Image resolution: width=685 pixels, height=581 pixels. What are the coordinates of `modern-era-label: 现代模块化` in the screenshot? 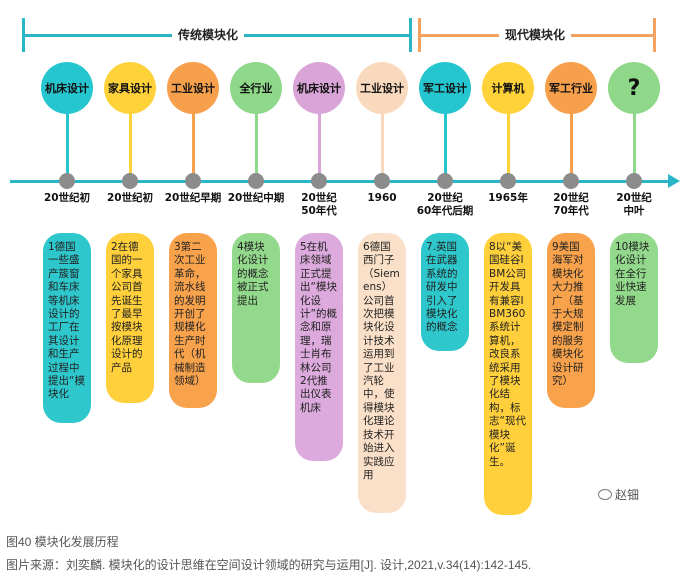 It's located at (535, 35).